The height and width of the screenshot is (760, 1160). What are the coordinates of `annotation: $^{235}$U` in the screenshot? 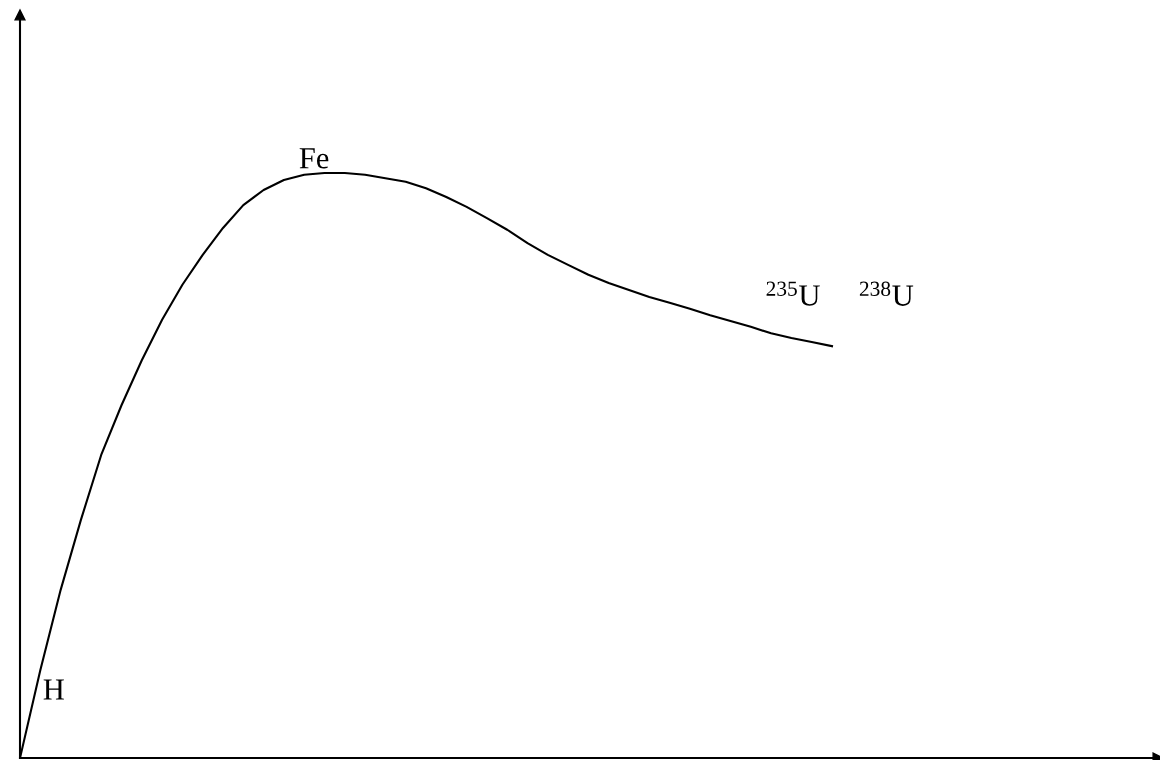 It's located at (793, 293).